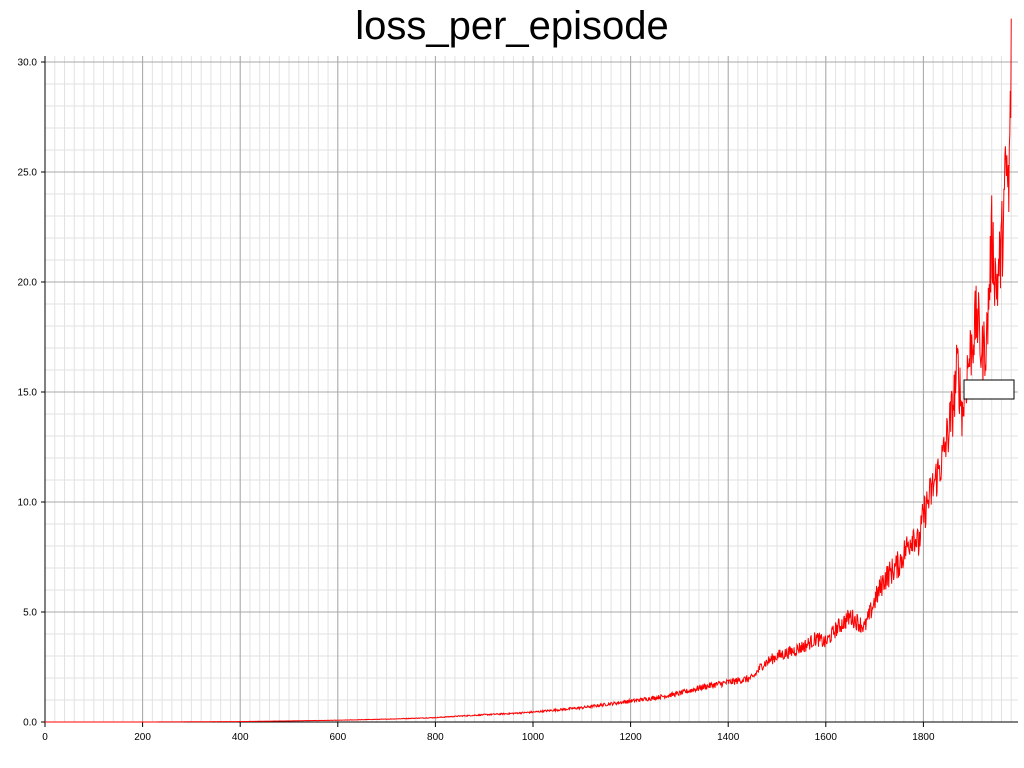  What do you see at coordinates (28, 63) in the screenshot?
I see `y-tick-label: 30.0` at bounding box center [28, 63].